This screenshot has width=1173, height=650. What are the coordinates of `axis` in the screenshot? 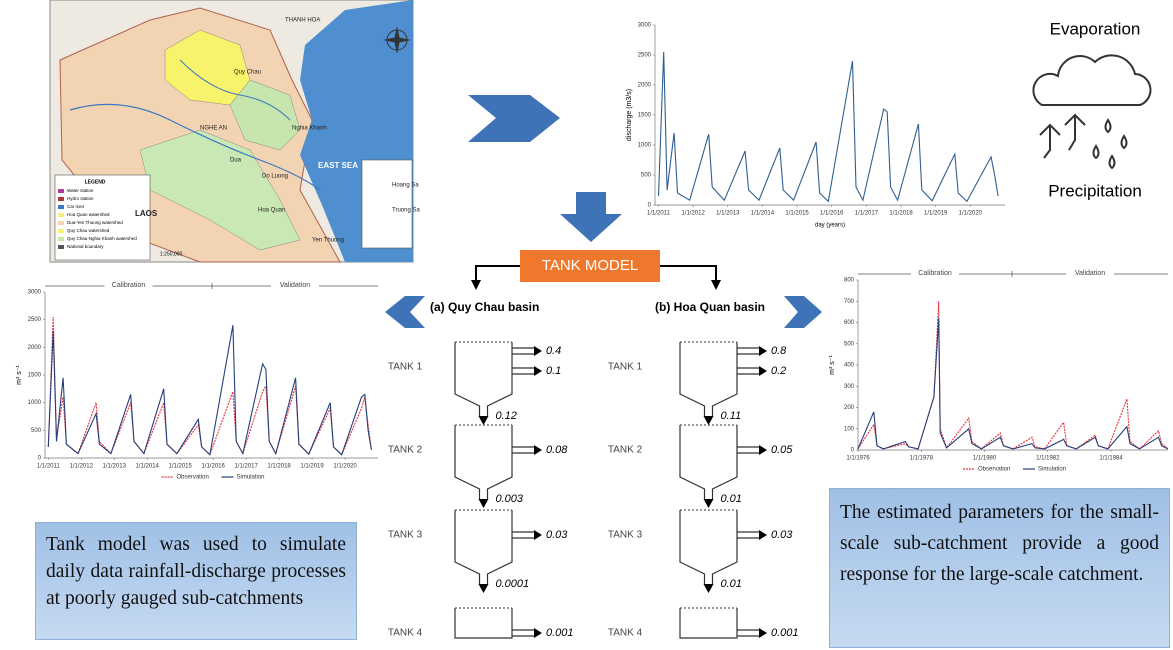 It's located at (829, 115).